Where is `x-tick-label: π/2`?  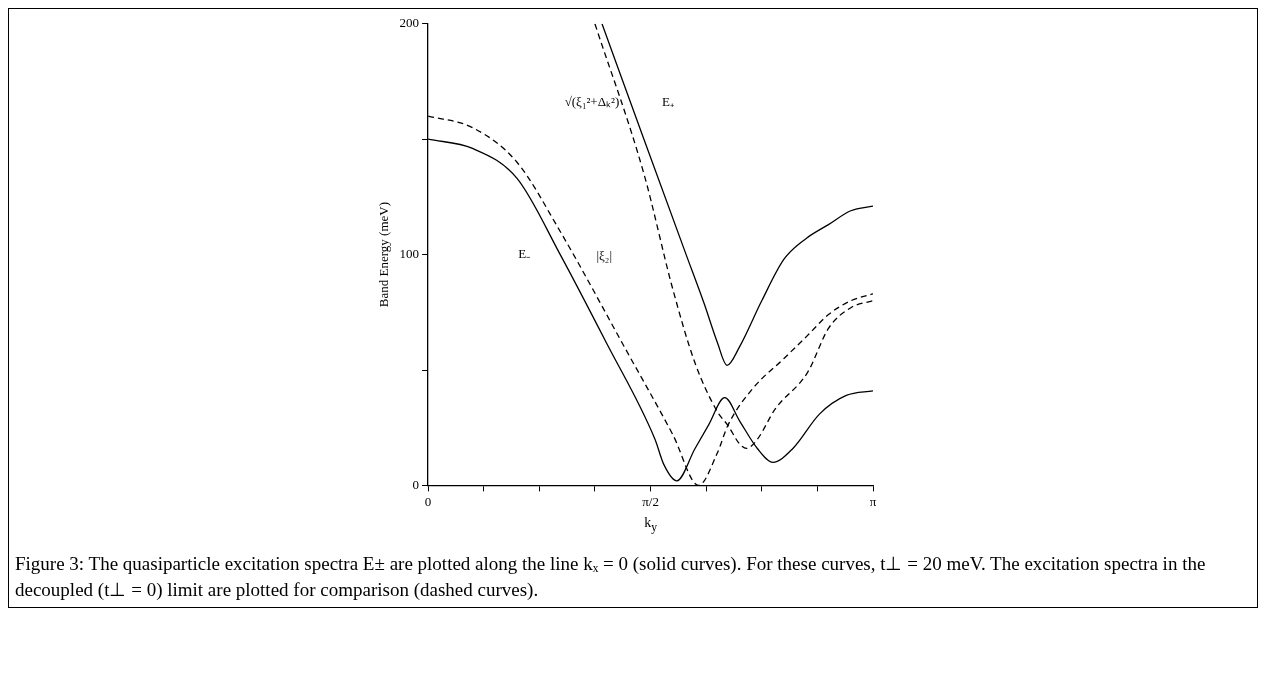 x-tick-label: π/2 is located at coordinates (650, 501).